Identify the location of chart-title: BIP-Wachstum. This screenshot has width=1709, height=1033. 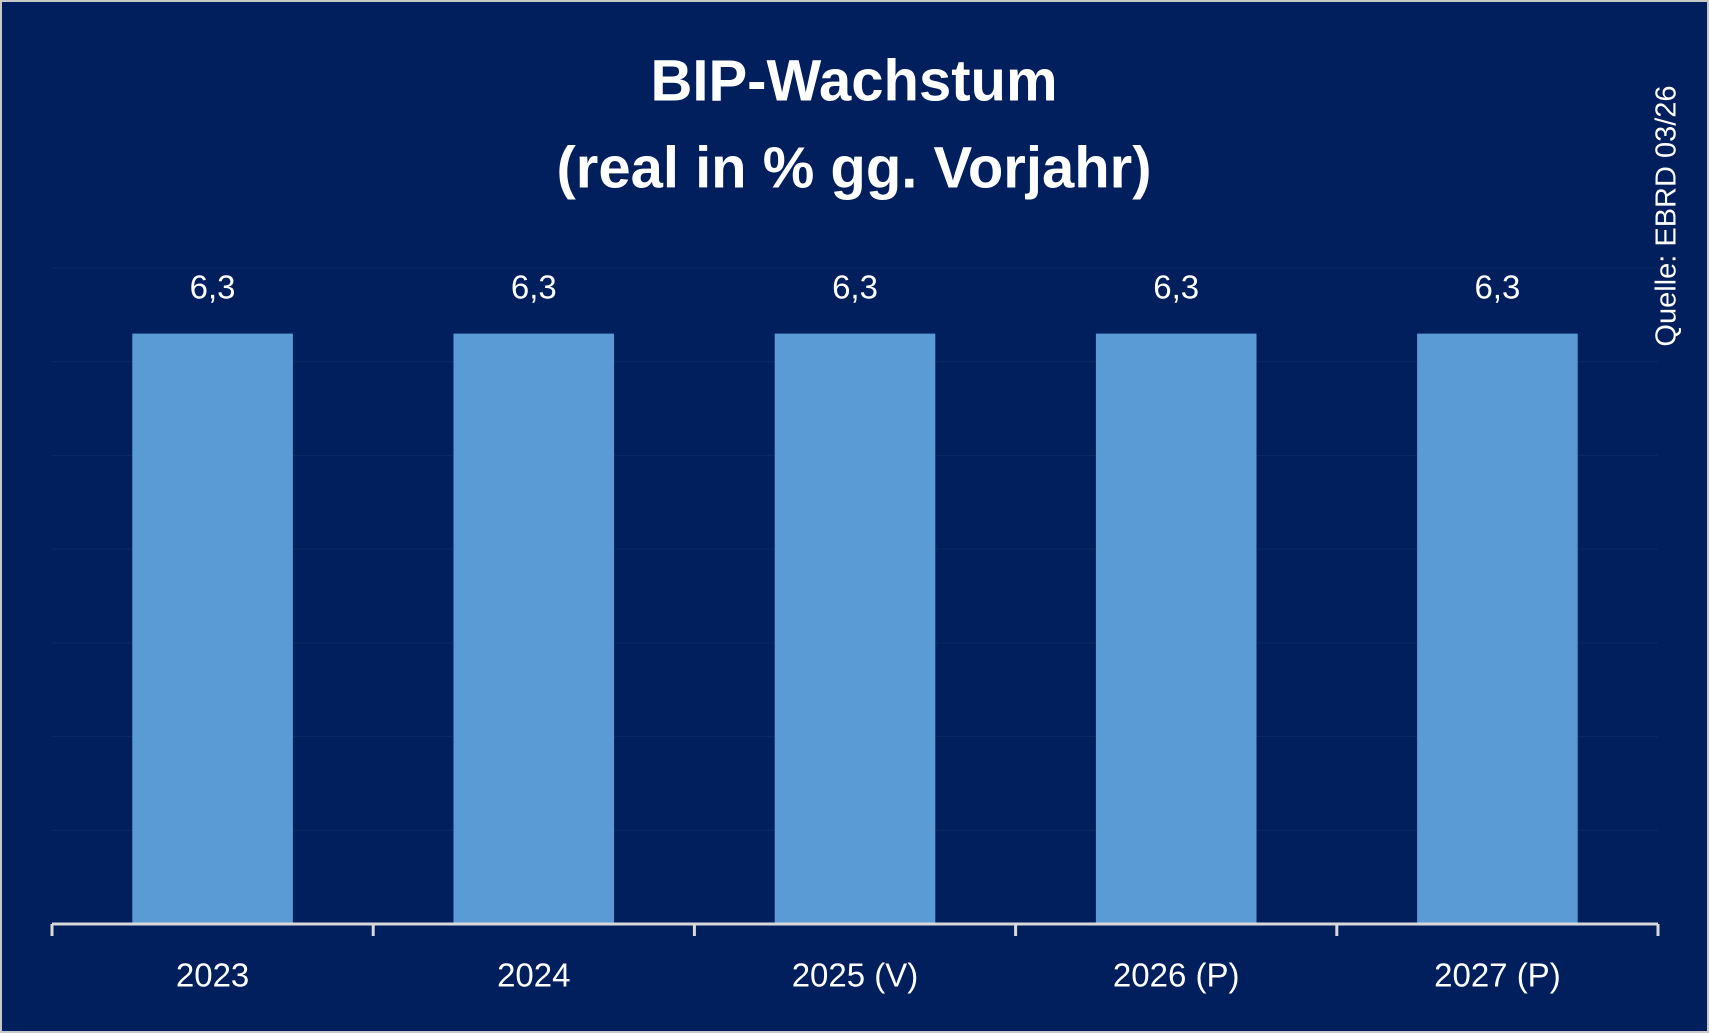
(853, 80).